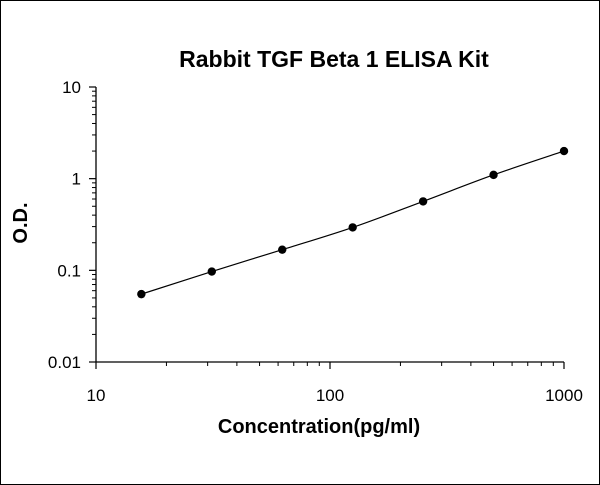 Image resolution: width=600 pixels, height=485 pixels. Describe the element at coordinates (21, 222) in the screenshot. I see `y-axis-label: O.D.` at that location.